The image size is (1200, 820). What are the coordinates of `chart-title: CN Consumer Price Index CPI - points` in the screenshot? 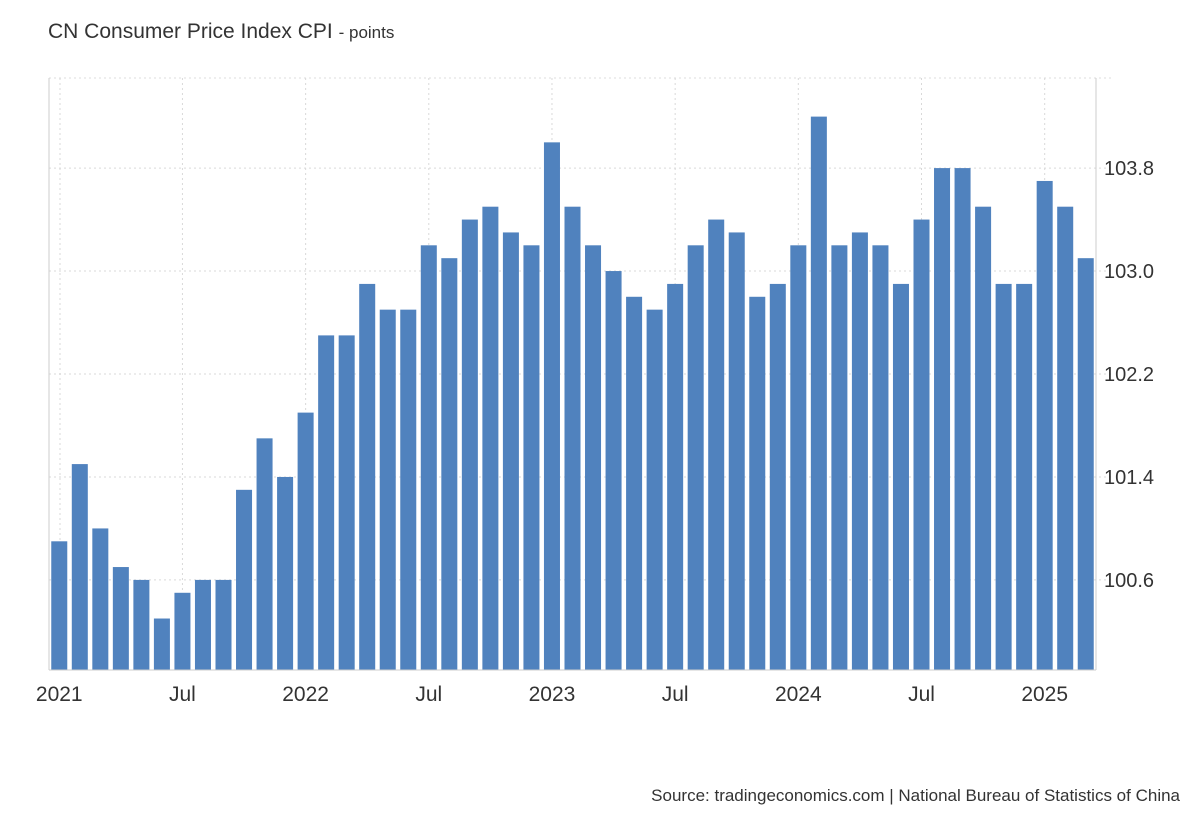 It's located at (221, 32).